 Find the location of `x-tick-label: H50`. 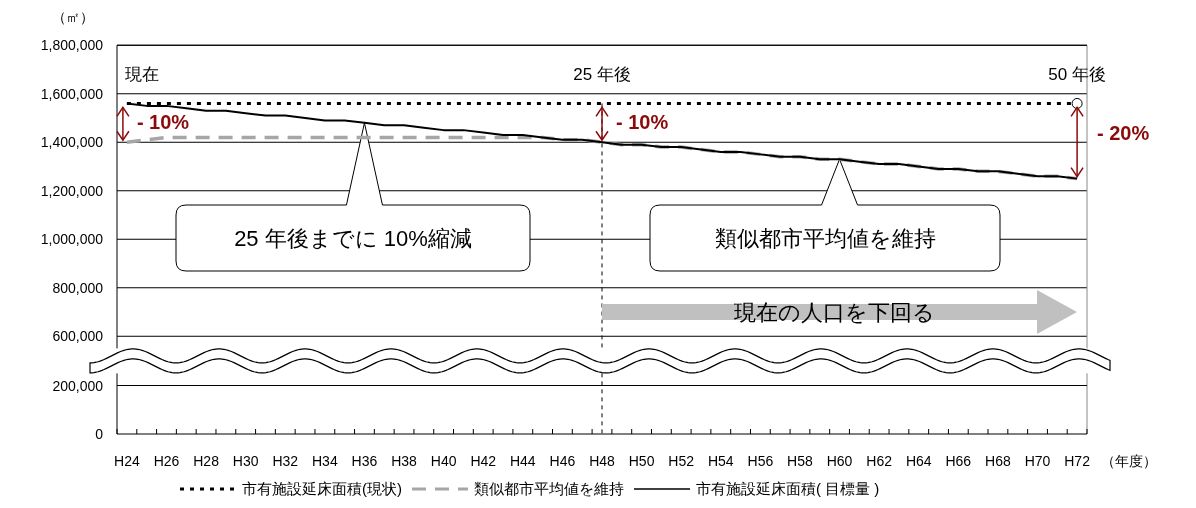

x-tick-label: H50 is located at coordinates (641, 461).